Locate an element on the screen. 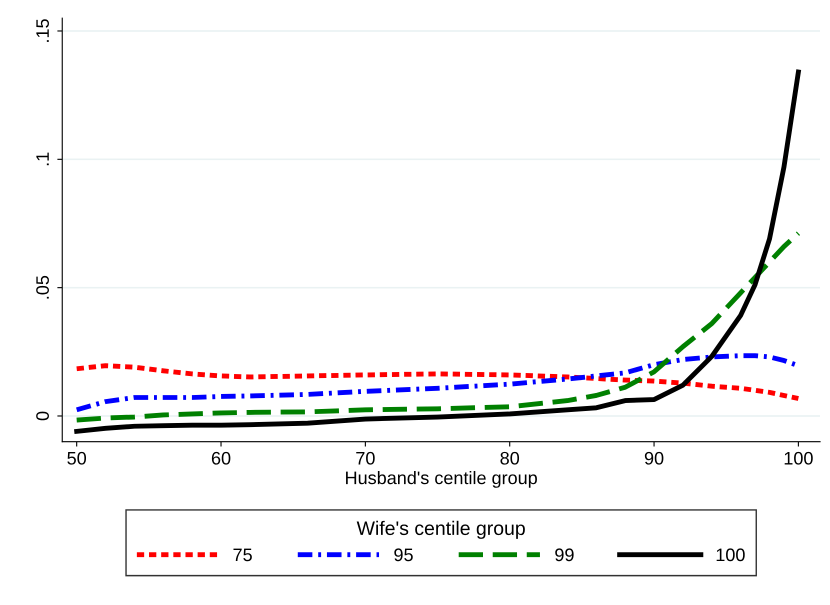 The width and height of the screenshot is (830, 605). y-tick-label: .15 is located at coordinates (42, 30).